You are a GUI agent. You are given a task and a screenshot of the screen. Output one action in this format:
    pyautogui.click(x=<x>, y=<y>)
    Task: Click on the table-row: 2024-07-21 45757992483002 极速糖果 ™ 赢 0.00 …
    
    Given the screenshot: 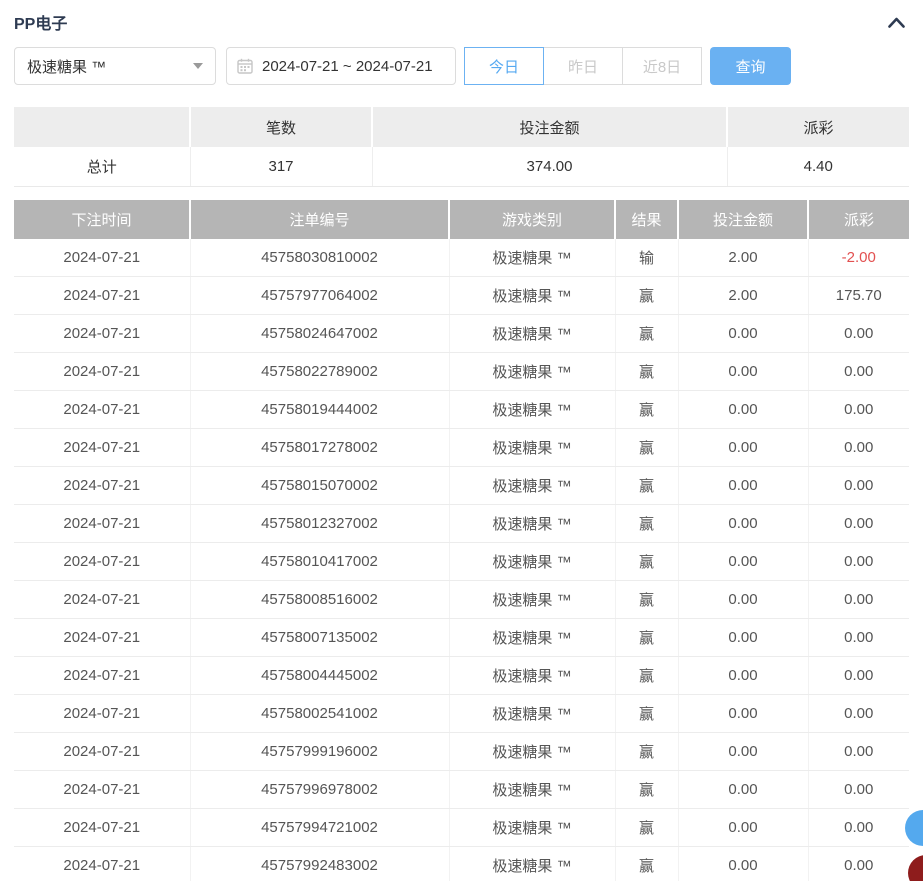 What is the action you would take?
    pyautogui.click(x=461, y=863)
    